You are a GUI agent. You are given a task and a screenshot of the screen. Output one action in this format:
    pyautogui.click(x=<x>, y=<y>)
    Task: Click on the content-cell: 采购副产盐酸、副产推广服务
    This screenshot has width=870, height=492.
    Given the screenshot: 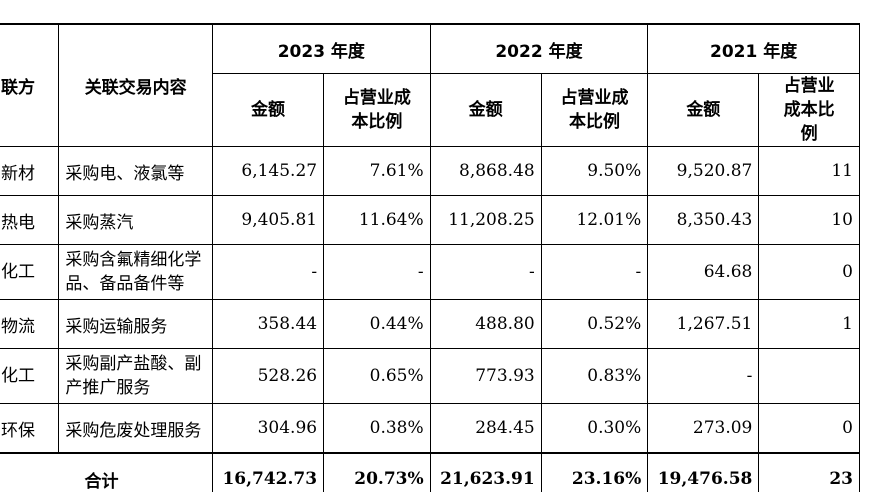 What is the action you would take?
    pyautogui.click(x=135, y=376)
    